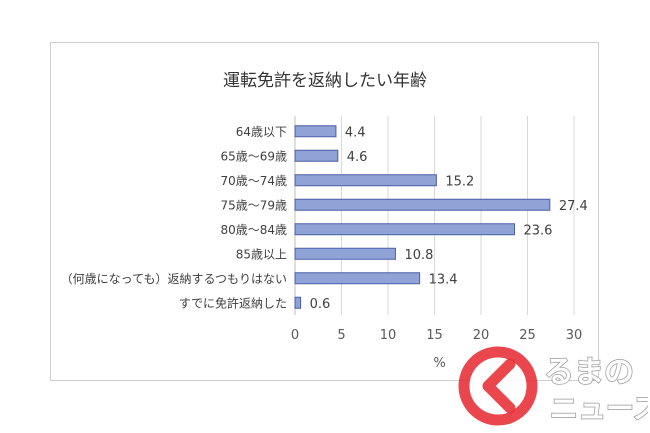 This screenshot has height=433, width=650. I want to click on x-tick-label: 5, so click(341, 335).